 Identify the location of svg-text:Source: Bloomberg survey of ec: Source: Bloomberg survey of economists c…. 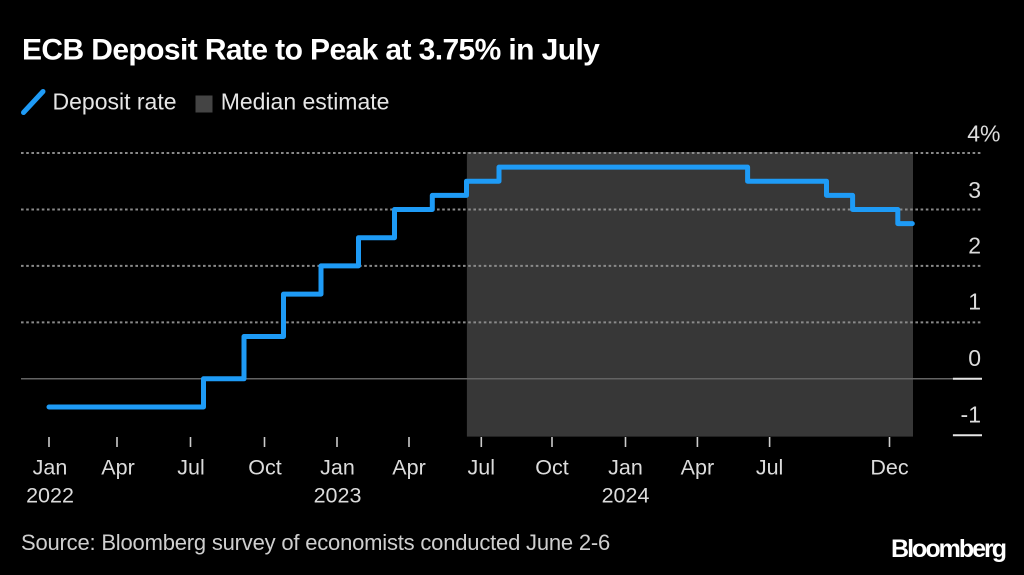
(315, 542).